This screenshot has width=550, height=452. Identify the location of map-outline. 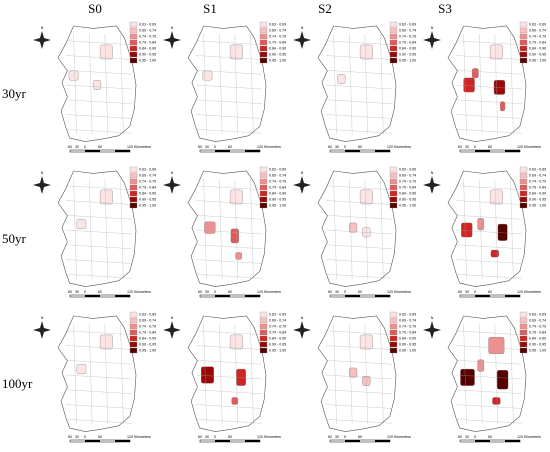
(227, 83).